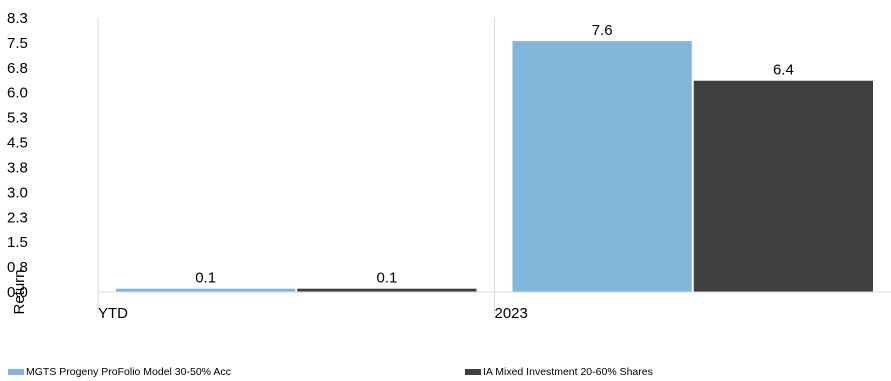 This screenshot has height=381, width=891. What do you see at coordinates (17, 143) in the screenshot?
I see `y-tick-label: 4.5` at bounding box center [17, 143].